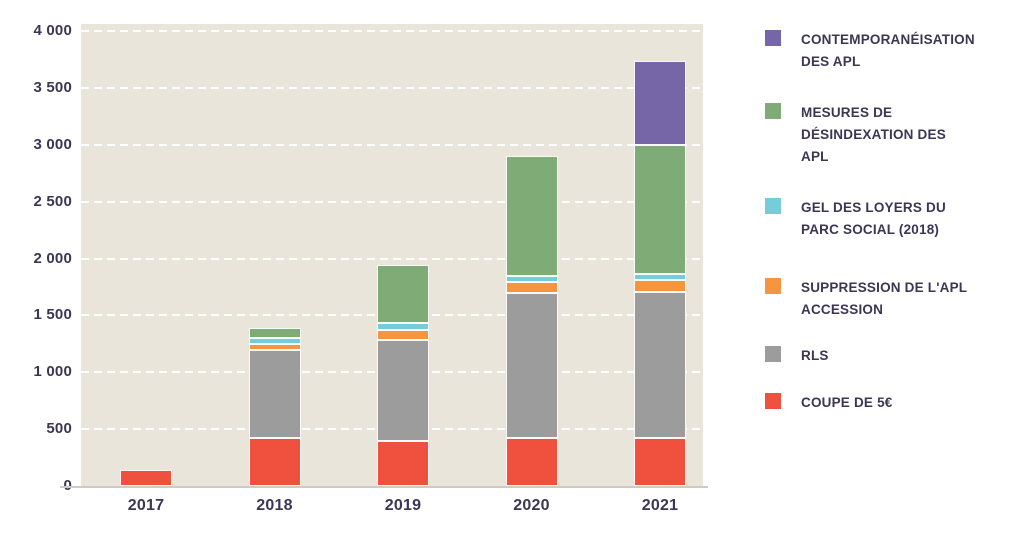 The width and height of the screenshot is (1029, 533). Describe the element at coordinates (403, 335) in the screenshot. I see `bar-segment-2019-suppression-de-l-apl-accession` at that location.